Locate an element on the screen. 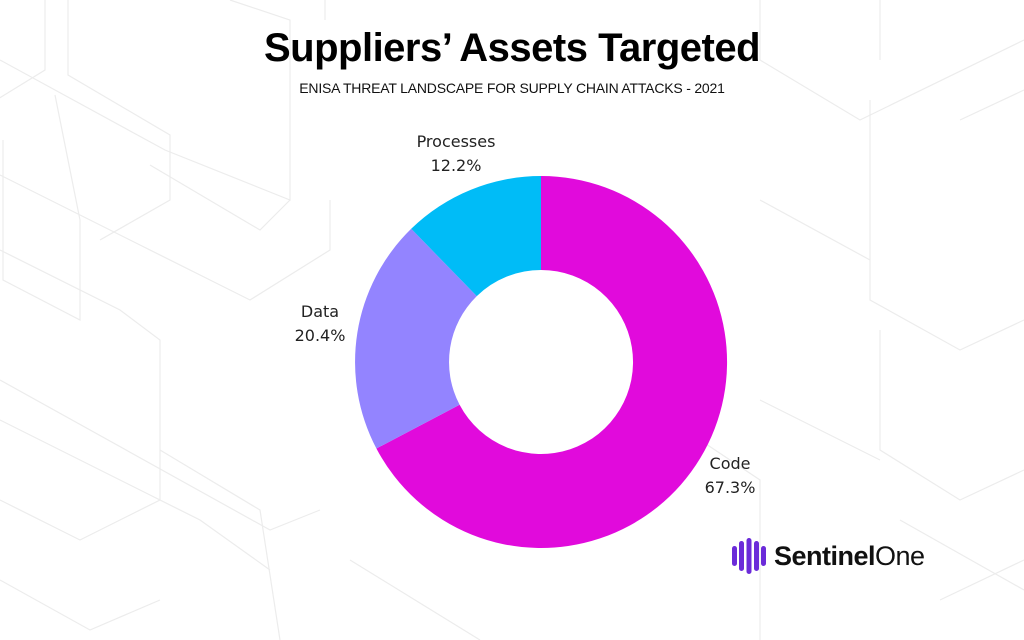 The image size is (1024, 640). label-code-value: 67.3% is located at coordinates (730, 487).